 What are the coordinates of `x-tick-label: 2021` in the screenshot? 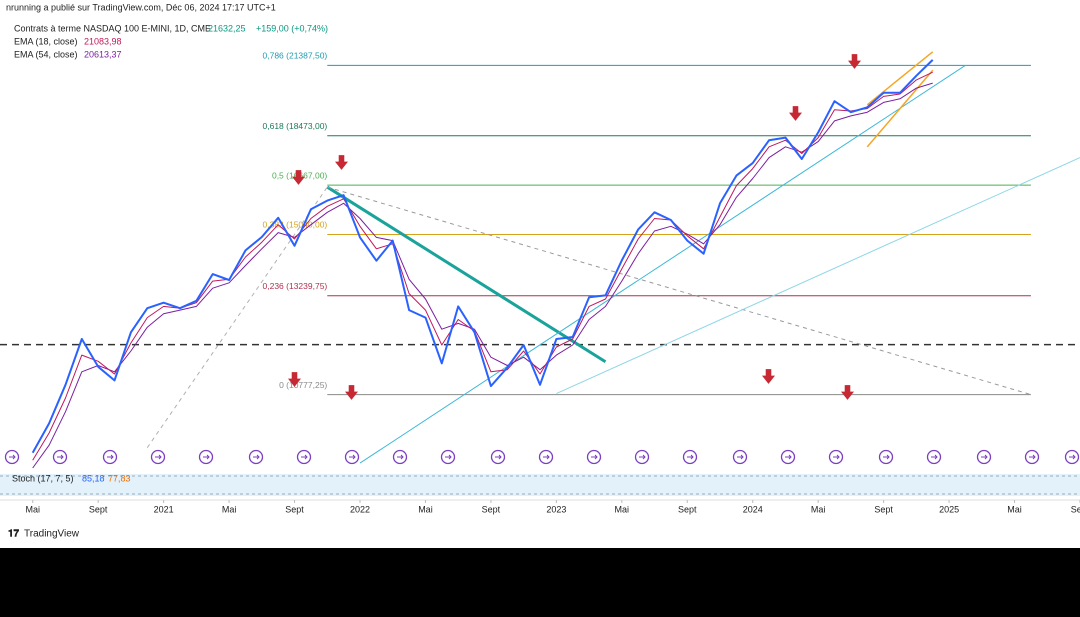 It's located at (164, 509).